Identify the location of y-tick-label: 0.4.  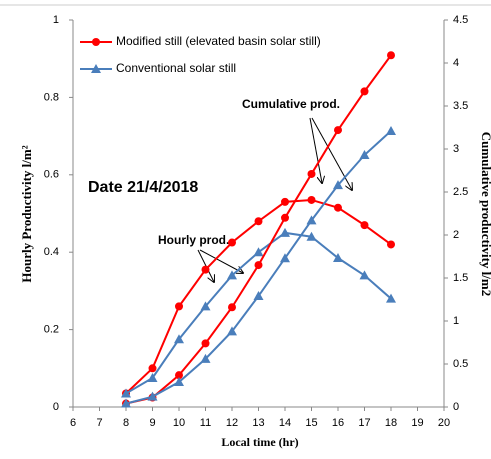
(51, 252).